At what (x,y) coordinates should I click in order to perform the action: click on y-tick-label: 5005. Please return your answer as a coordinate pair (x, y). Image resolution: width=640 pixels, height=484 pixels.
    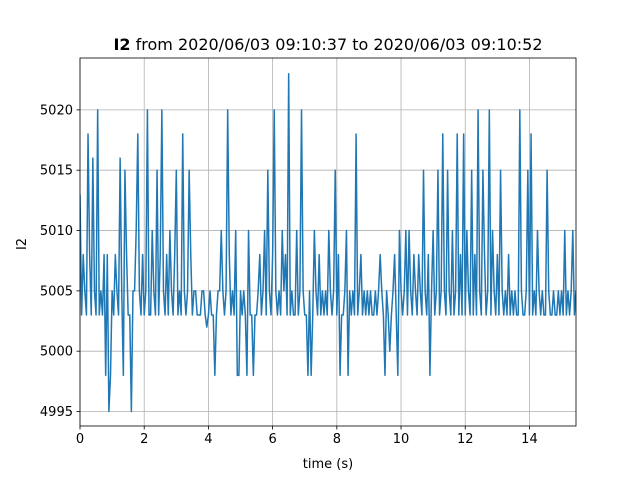
    Looking at the image, I should click on (56, 291).